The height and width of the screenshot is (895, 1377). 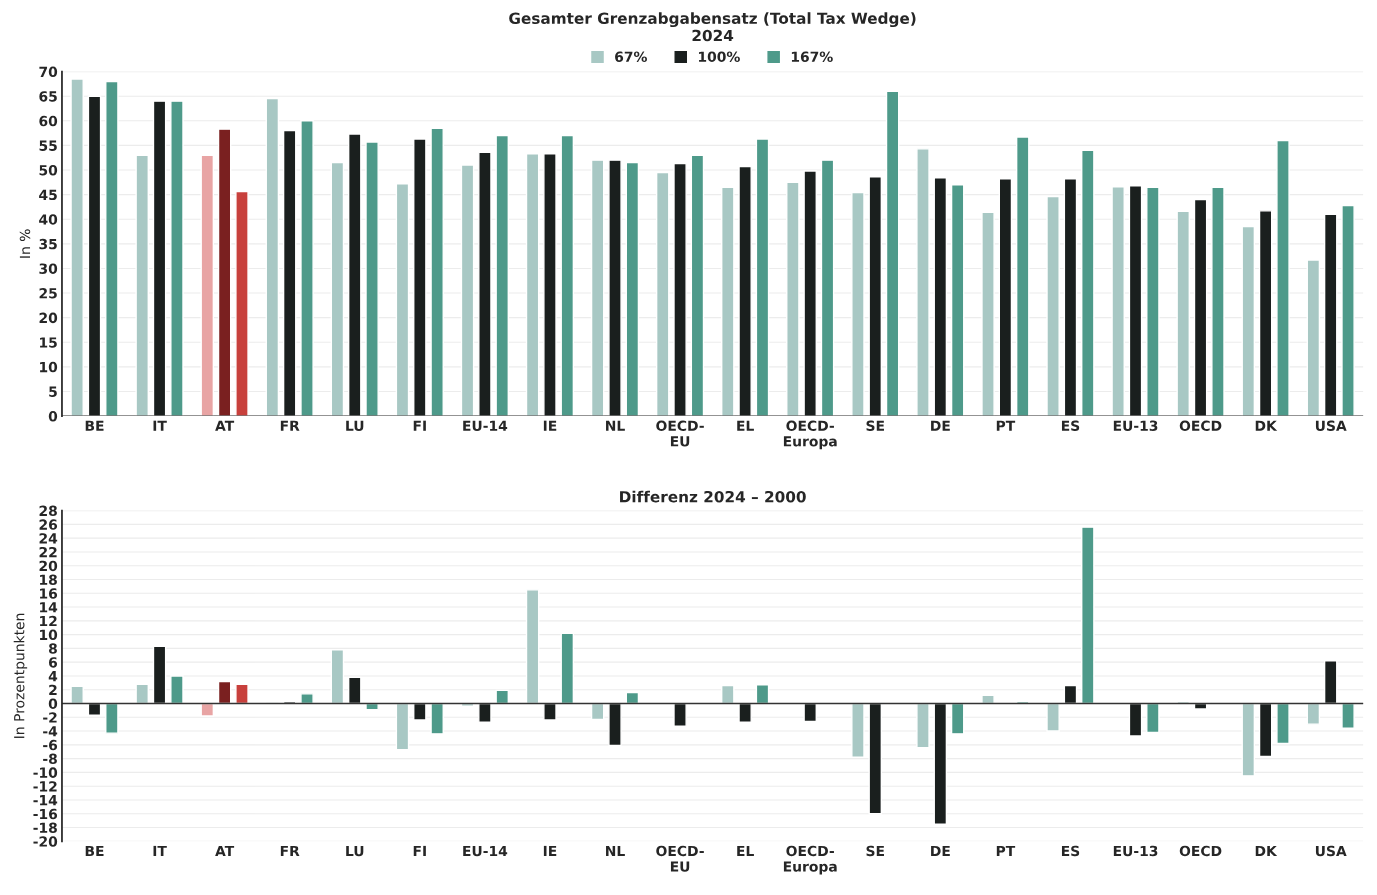 What do you see at coordinates (45, 786) in the screenshot?
I see `y-tick-label: -12` at bounding box center [45, 786].